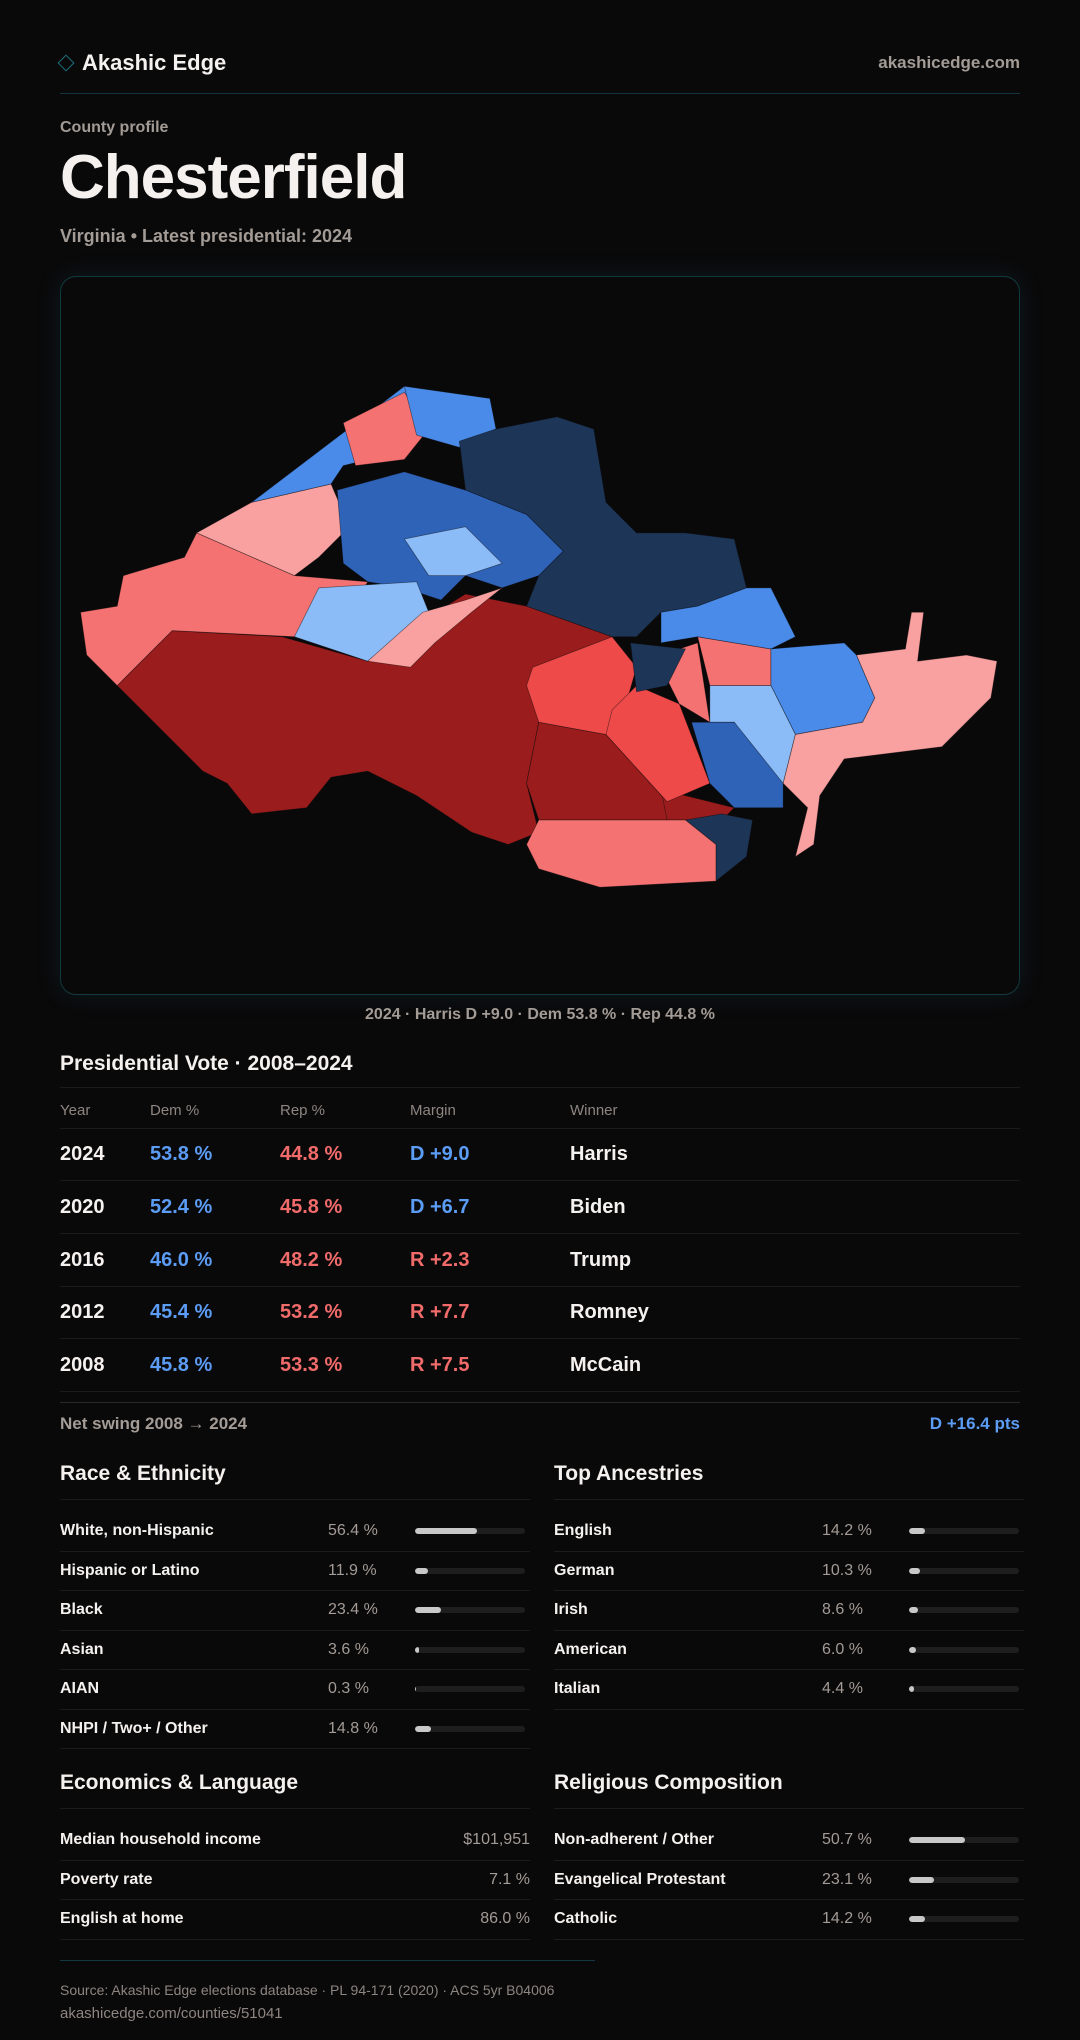 The image size is (1080, 2040). I want to click on col-margin: Margin, so click(490, 1110).